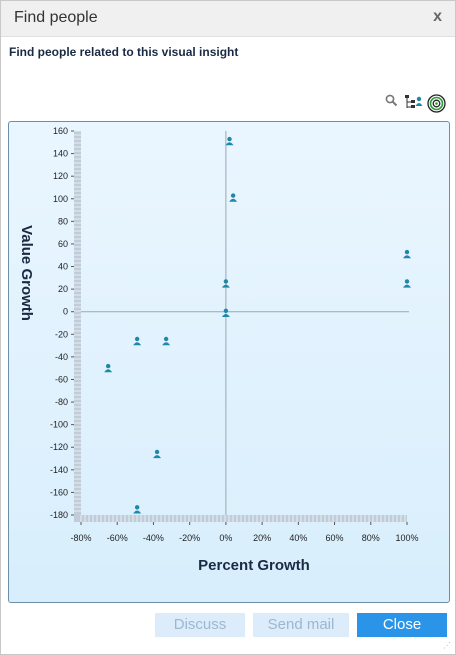 This screenshot has width=456, height=655. What do you see at coordinates (413, 104) in the screenshot?
I see `hierarchy-icon` at bounding box center [413, 104].